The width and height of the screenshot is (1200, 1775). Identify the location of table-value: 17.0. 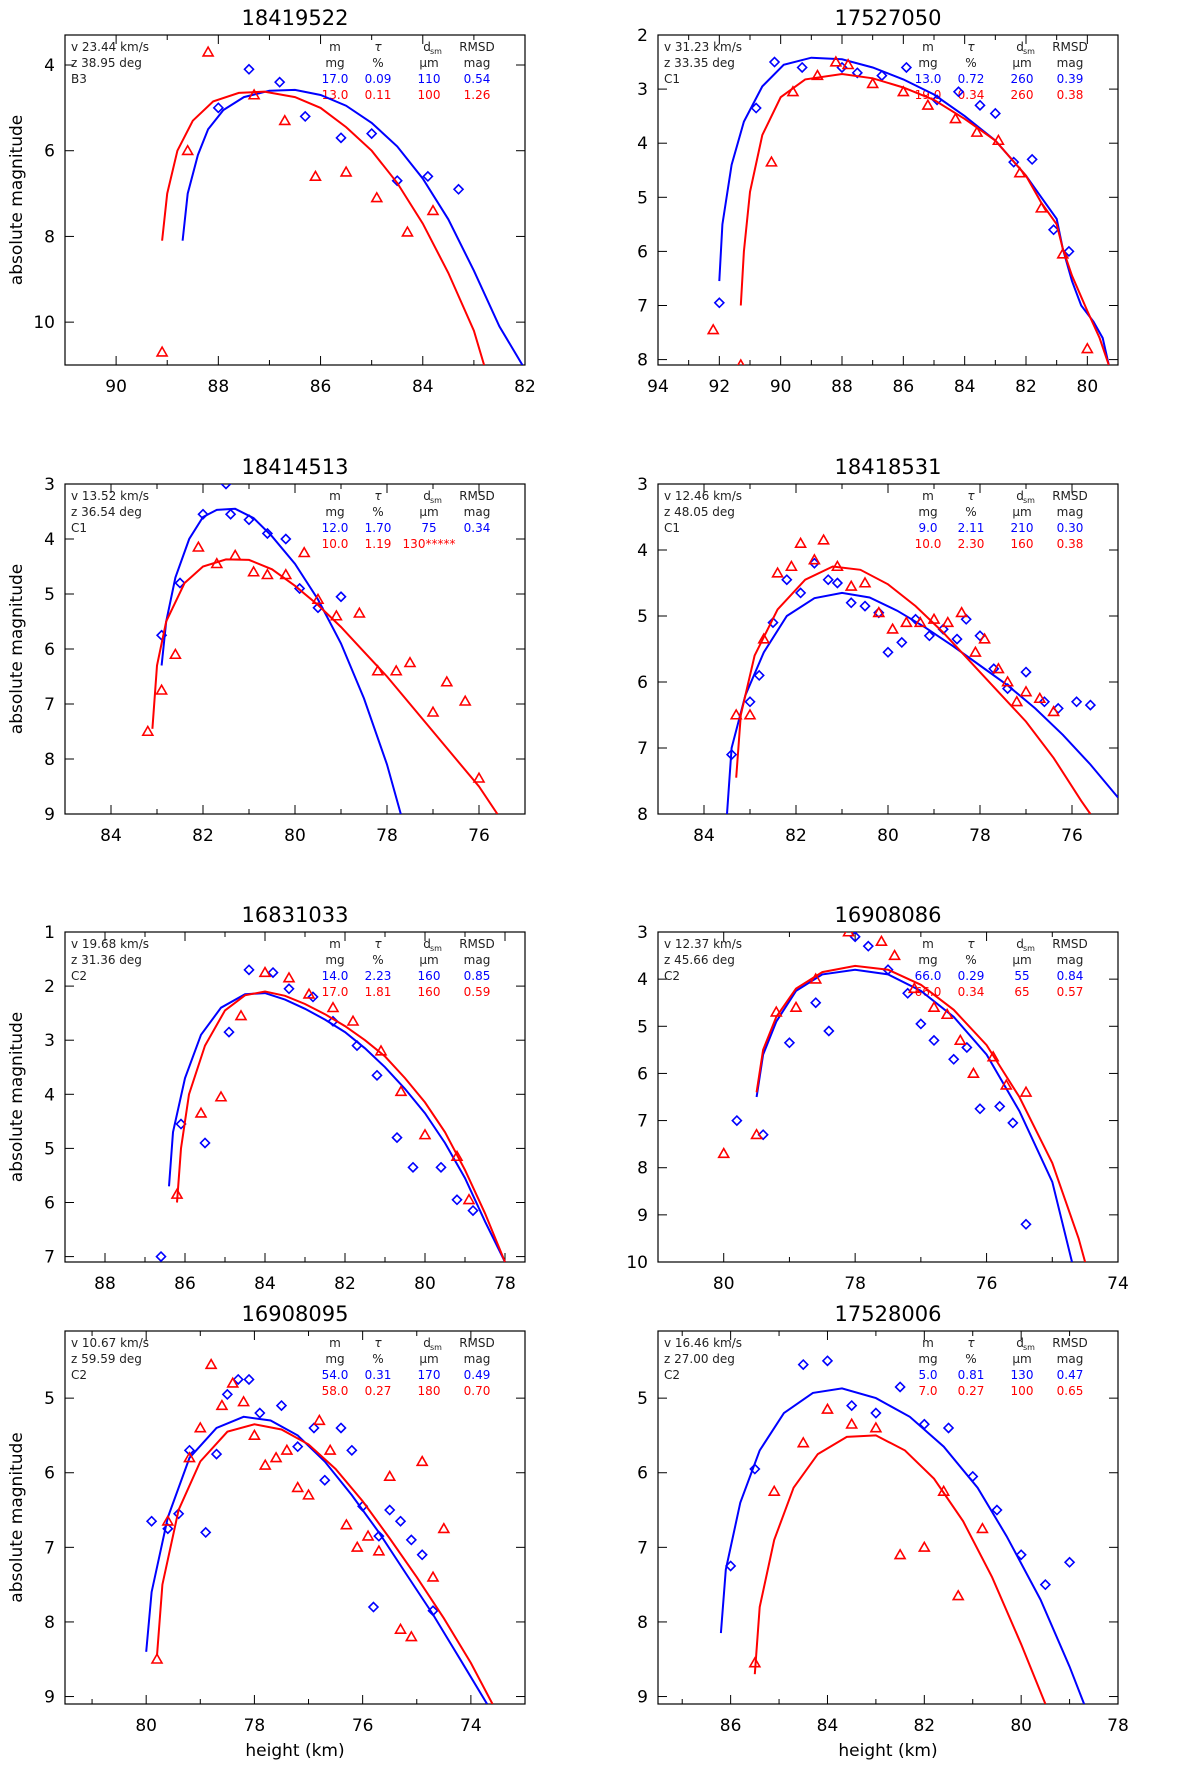
(335, 992).